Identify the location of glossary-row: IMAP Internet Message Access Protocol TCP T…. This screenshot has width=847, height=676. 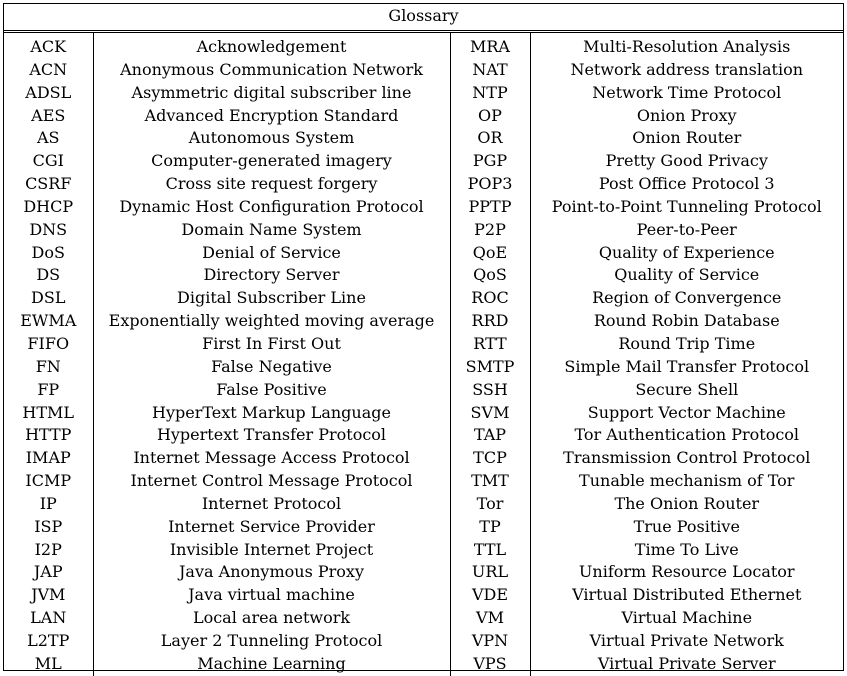
(423, 459).